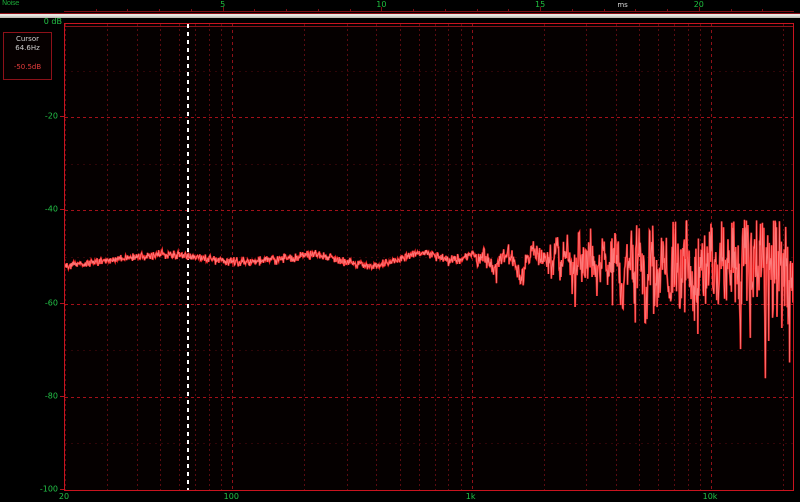  I want to click on cursor-readout-frequency: 64.6Hz, so click(27, 48).